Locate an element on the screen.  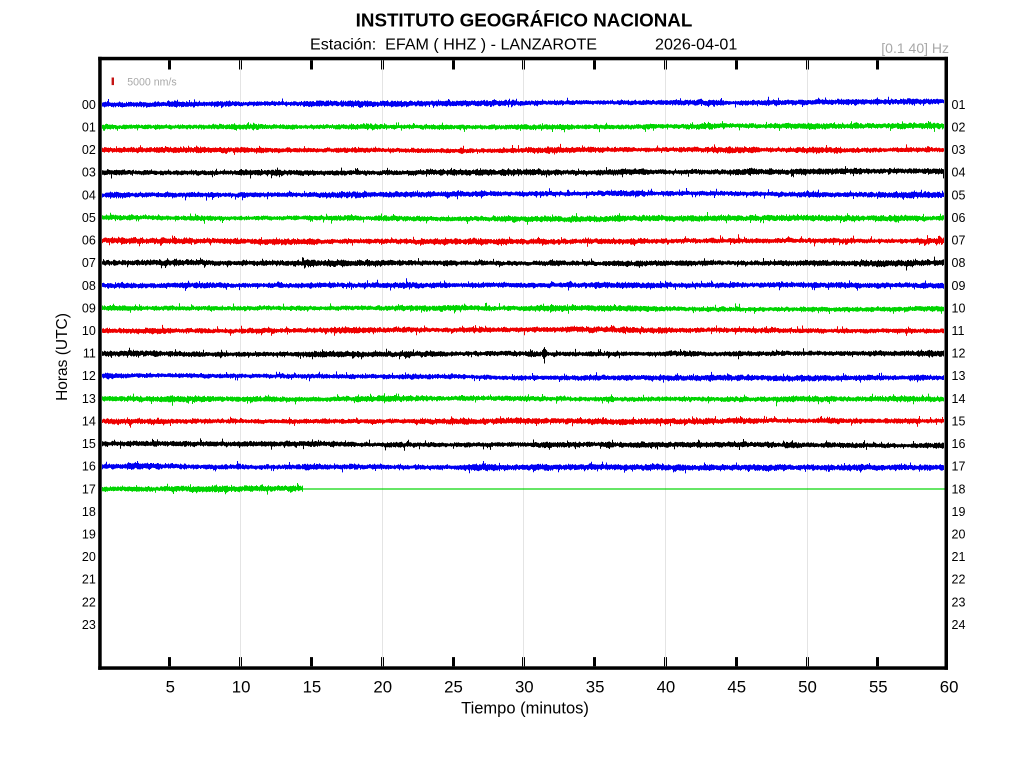
svg-text: 40 is located at coordinates (666, 686).